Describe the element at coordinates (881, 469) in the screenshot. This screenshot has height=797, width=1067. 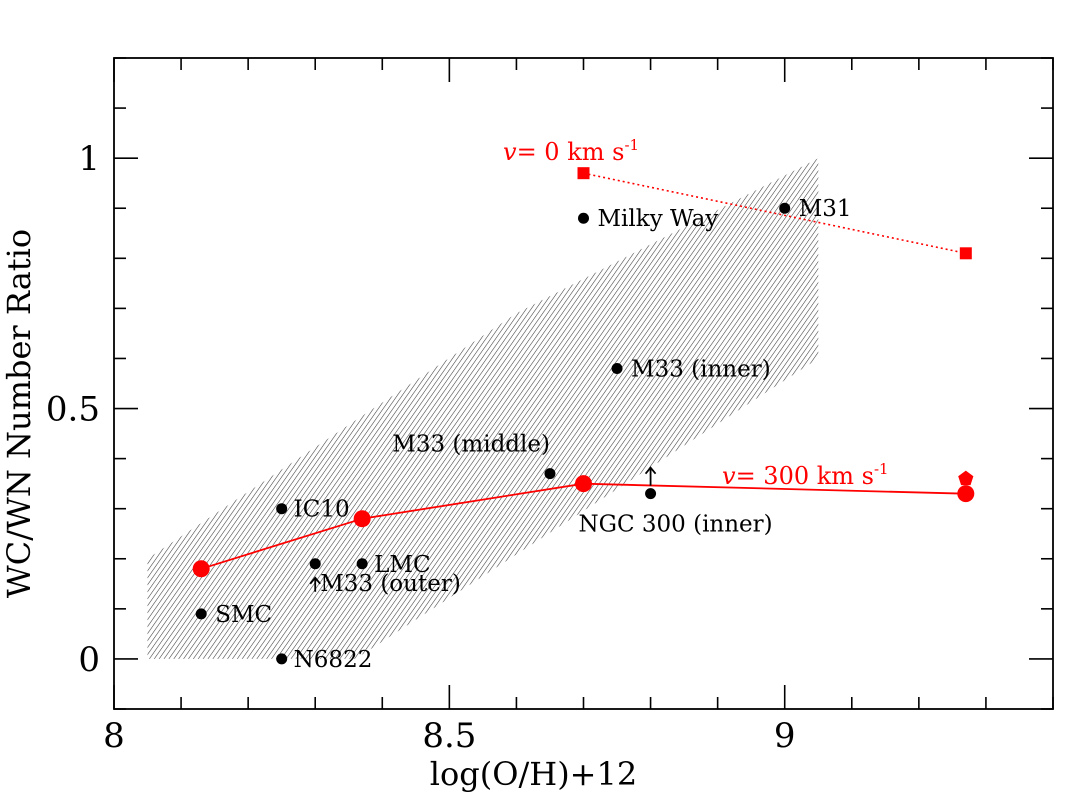
I see `series-label-sup-1: -1` at that location.